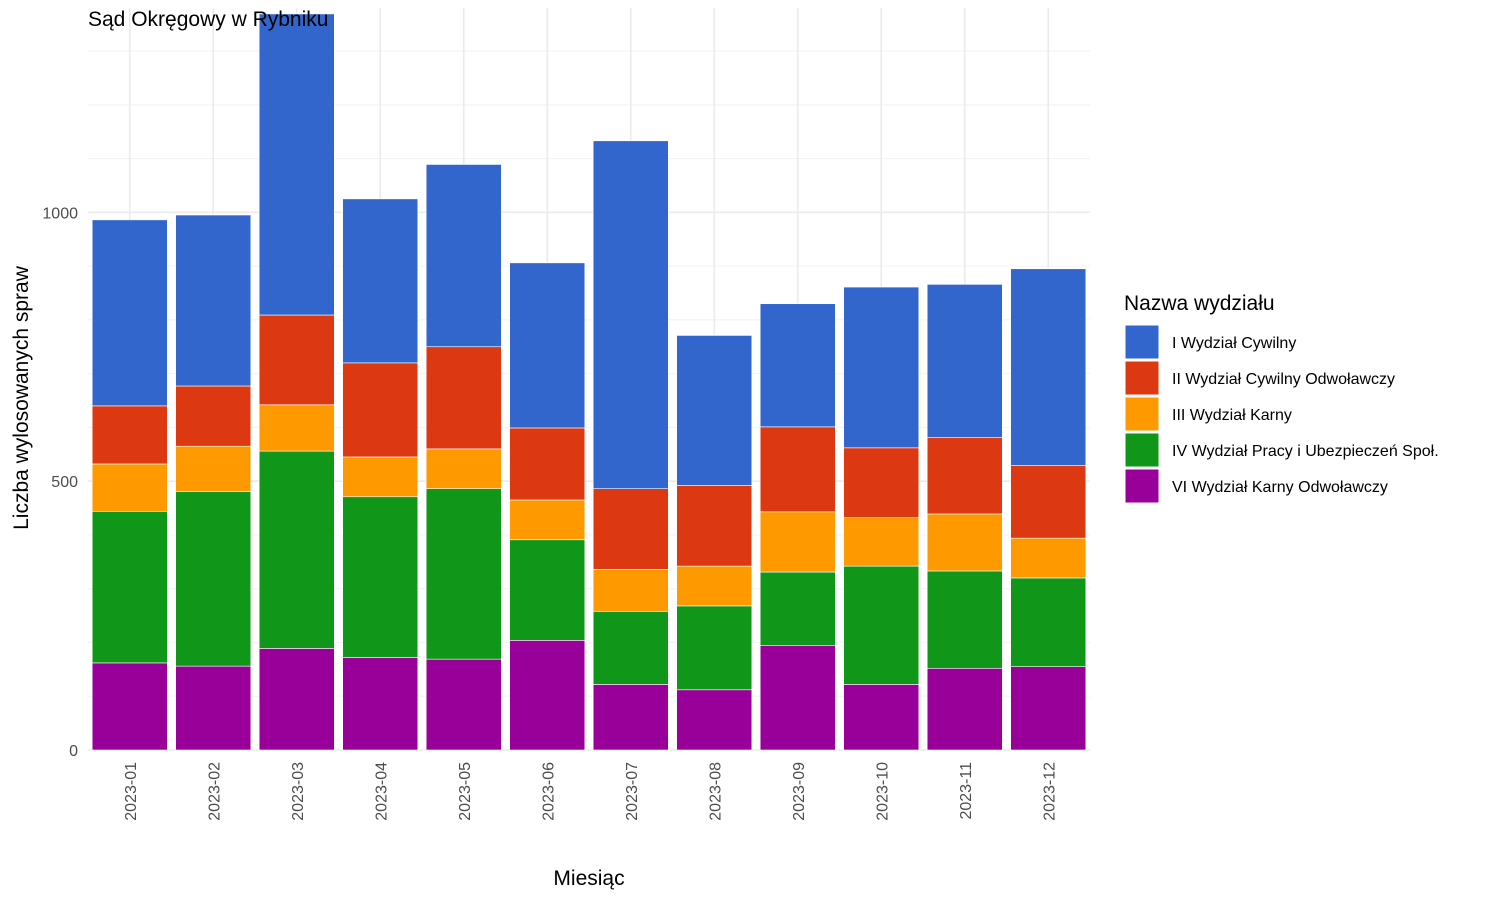 The width and height of the screenshot is (1500, 900). Describe the element at coordinates (799, 791) in the screenshot. I see `x-tick-label: 2023-09` at that location.